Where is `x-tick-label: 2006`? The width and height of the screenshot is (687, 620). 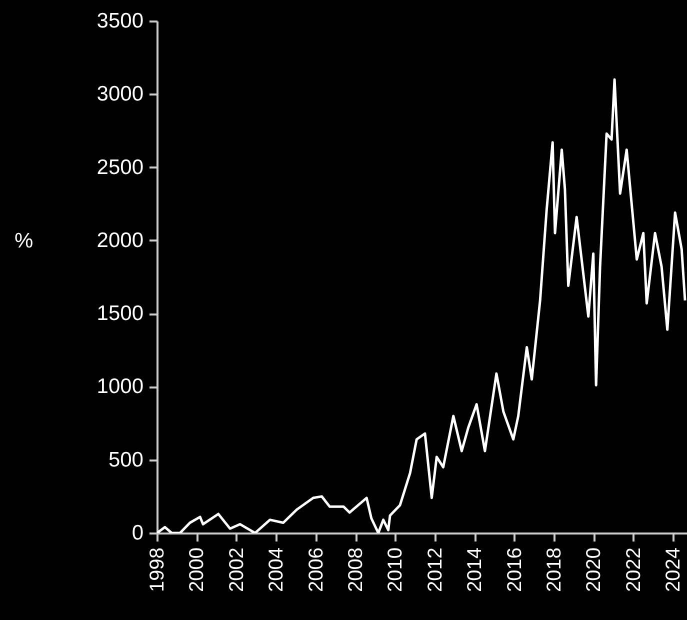
x-tick-label: 2006 is located at coordinates (316, 570).